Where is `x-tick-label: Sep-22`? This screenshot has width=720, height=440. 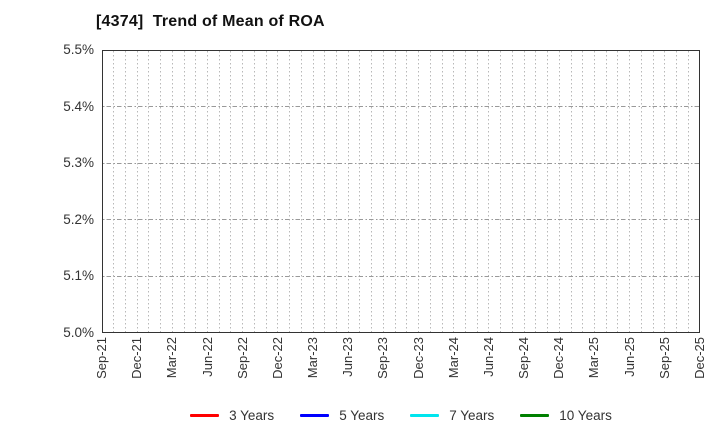
x-tick-label: Sep-22 is located at coordinates (242, 358).